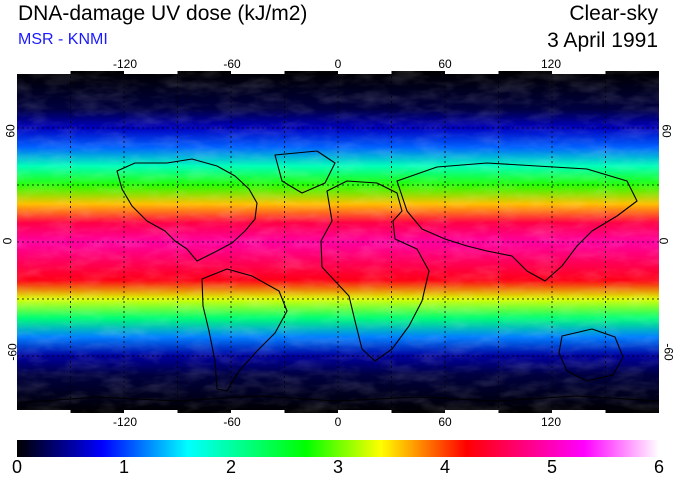  What do you see at coordinates (613, 13) in the screenshot?
I see `sky-condition: Clear-sky` at bounding box center [613, 13].